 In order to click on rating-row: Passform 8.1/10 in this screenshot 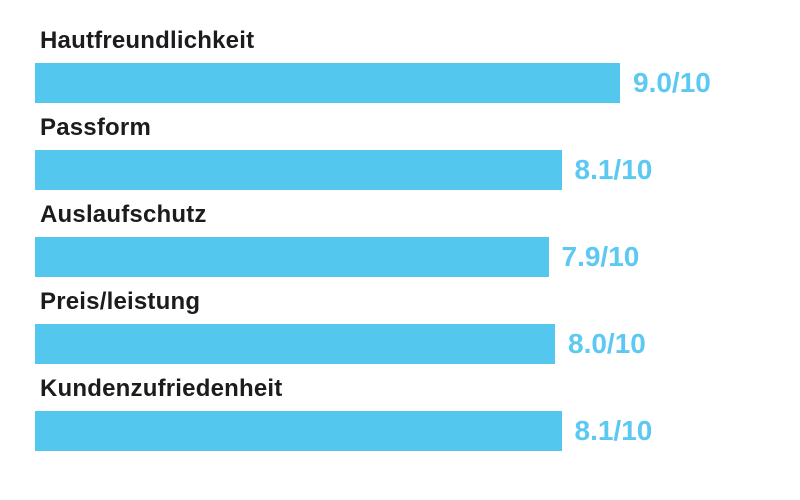, I will do `click(417, 152)`.